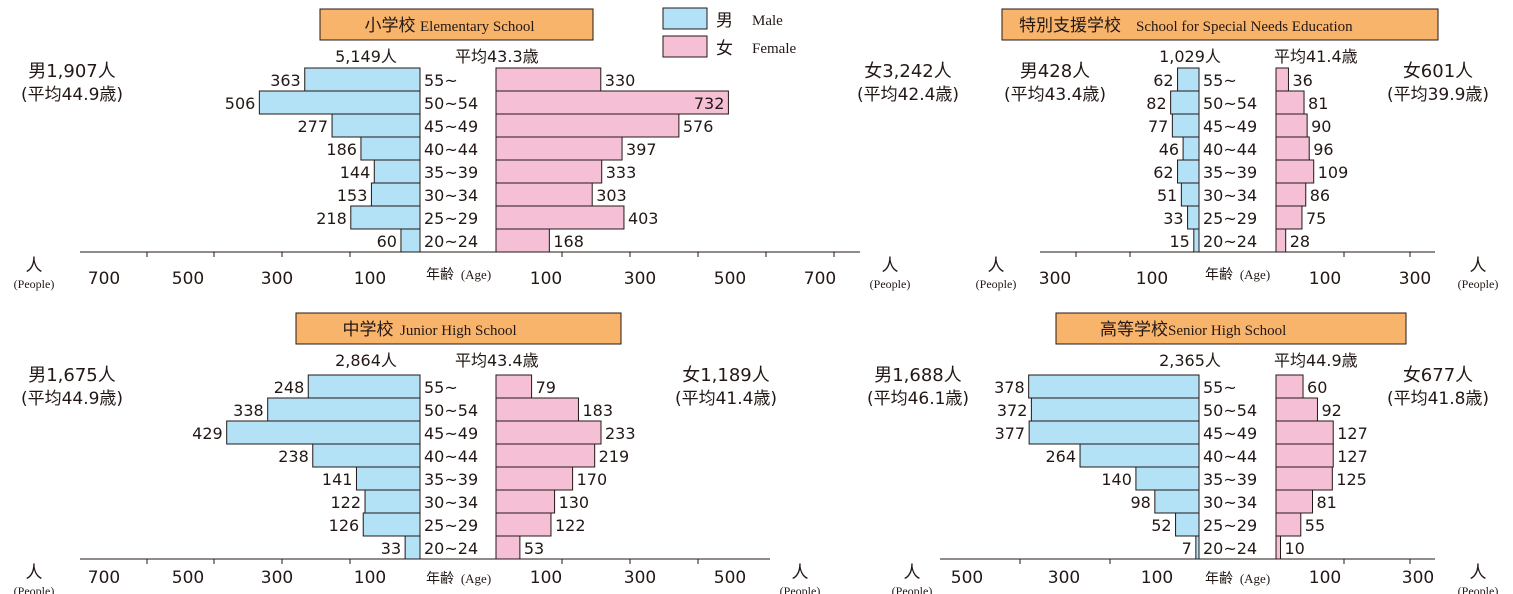 The image size is (1513, 594). Describe the element at coordinates (908, 95) in the screenshot. I see `female-average-age: (平均42.4歳)` at that location.